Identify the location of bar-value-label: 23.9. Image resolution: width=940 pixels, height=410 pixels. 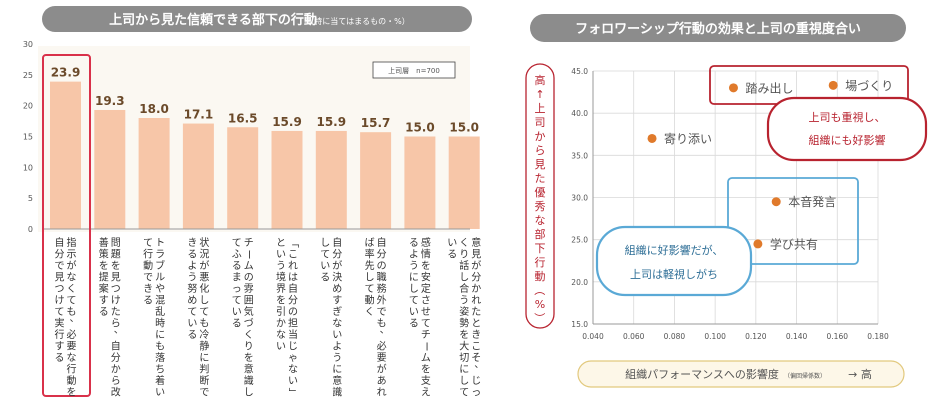
(66, 73).